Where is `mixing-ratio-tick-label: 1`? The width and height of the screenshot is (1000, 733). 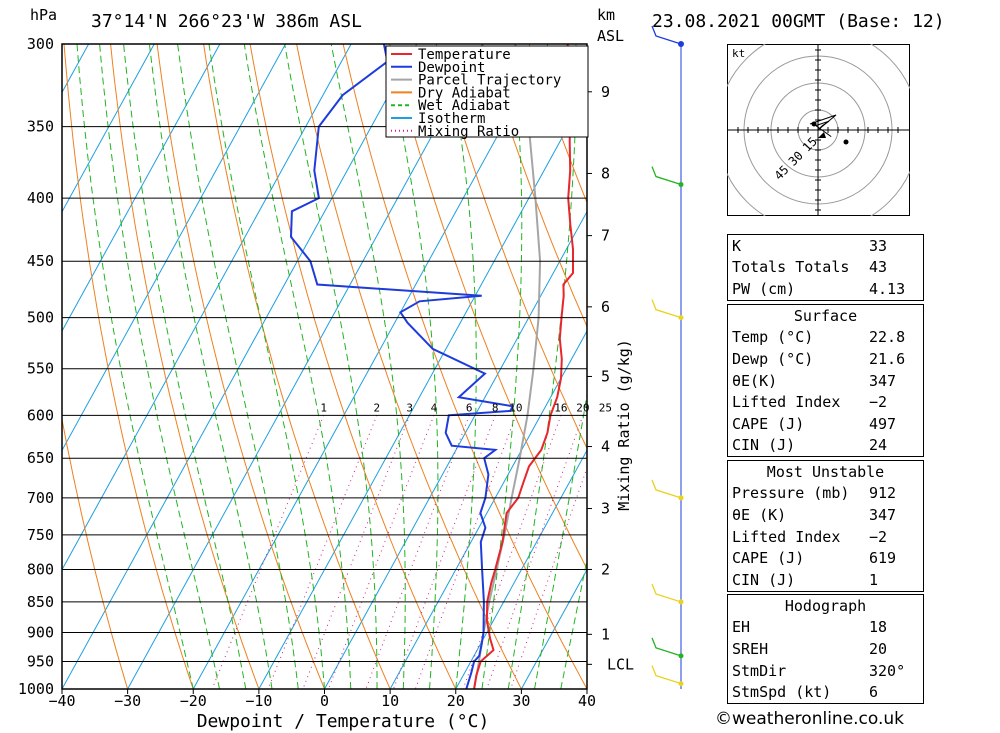 mixing-ratio-tick-label: 1 is located at coordinates (323, 407).